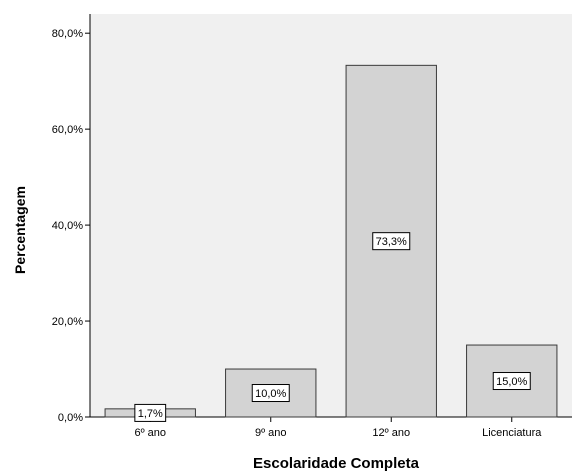 The height and width of the screenshot is (472, 573). I want to click on y-axis-title: Percentagem, so click(20, 230).